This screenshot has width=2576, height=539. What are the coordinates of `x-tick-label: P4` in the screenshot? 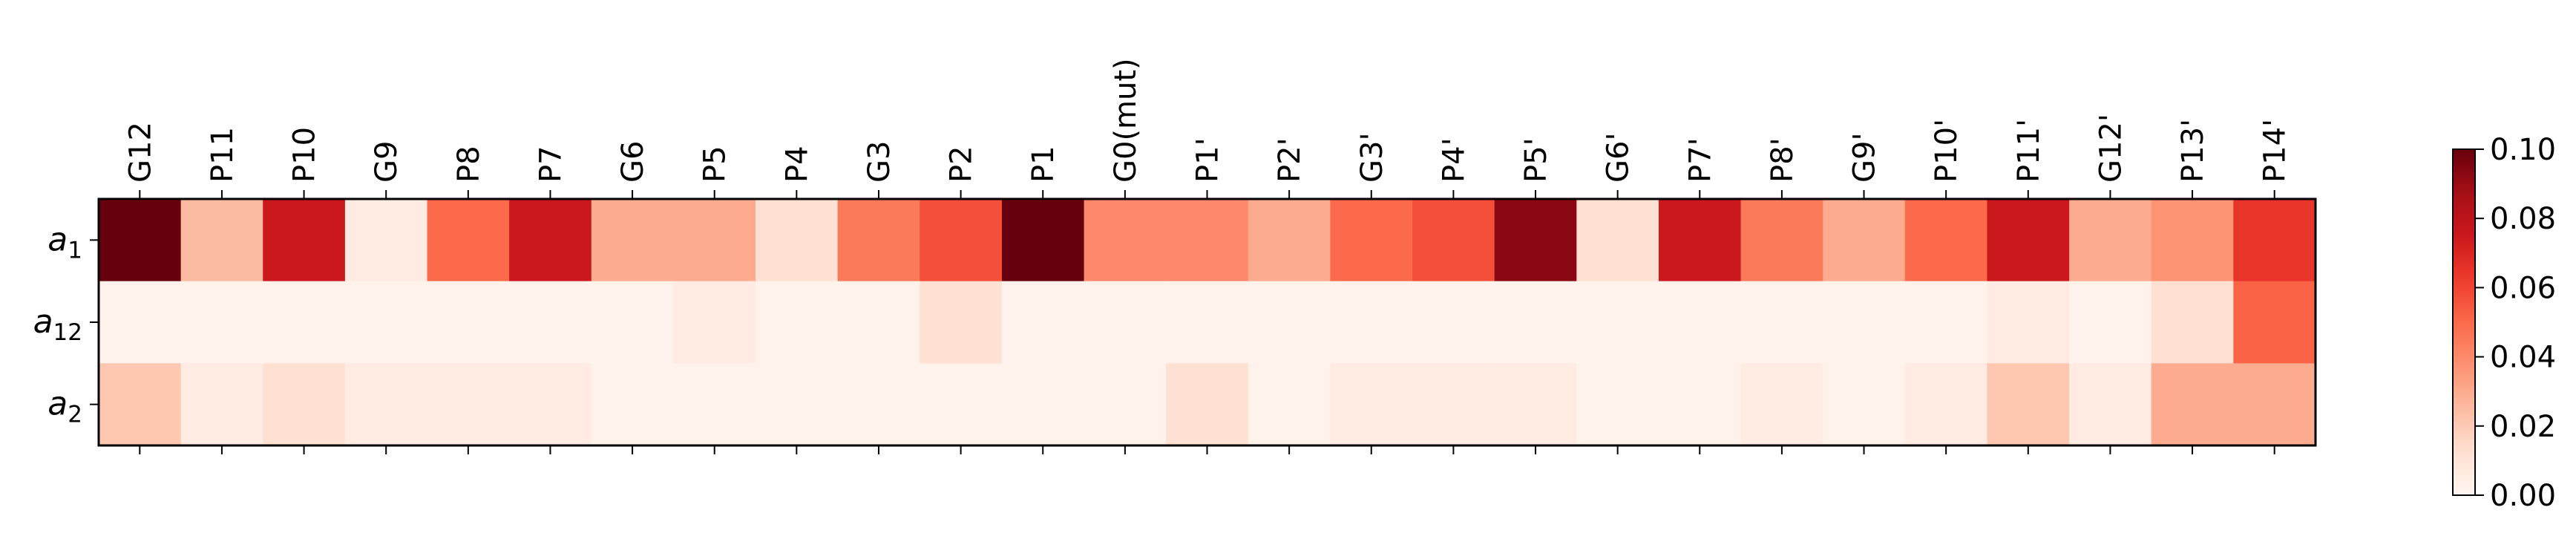 It's located at (797, 164).